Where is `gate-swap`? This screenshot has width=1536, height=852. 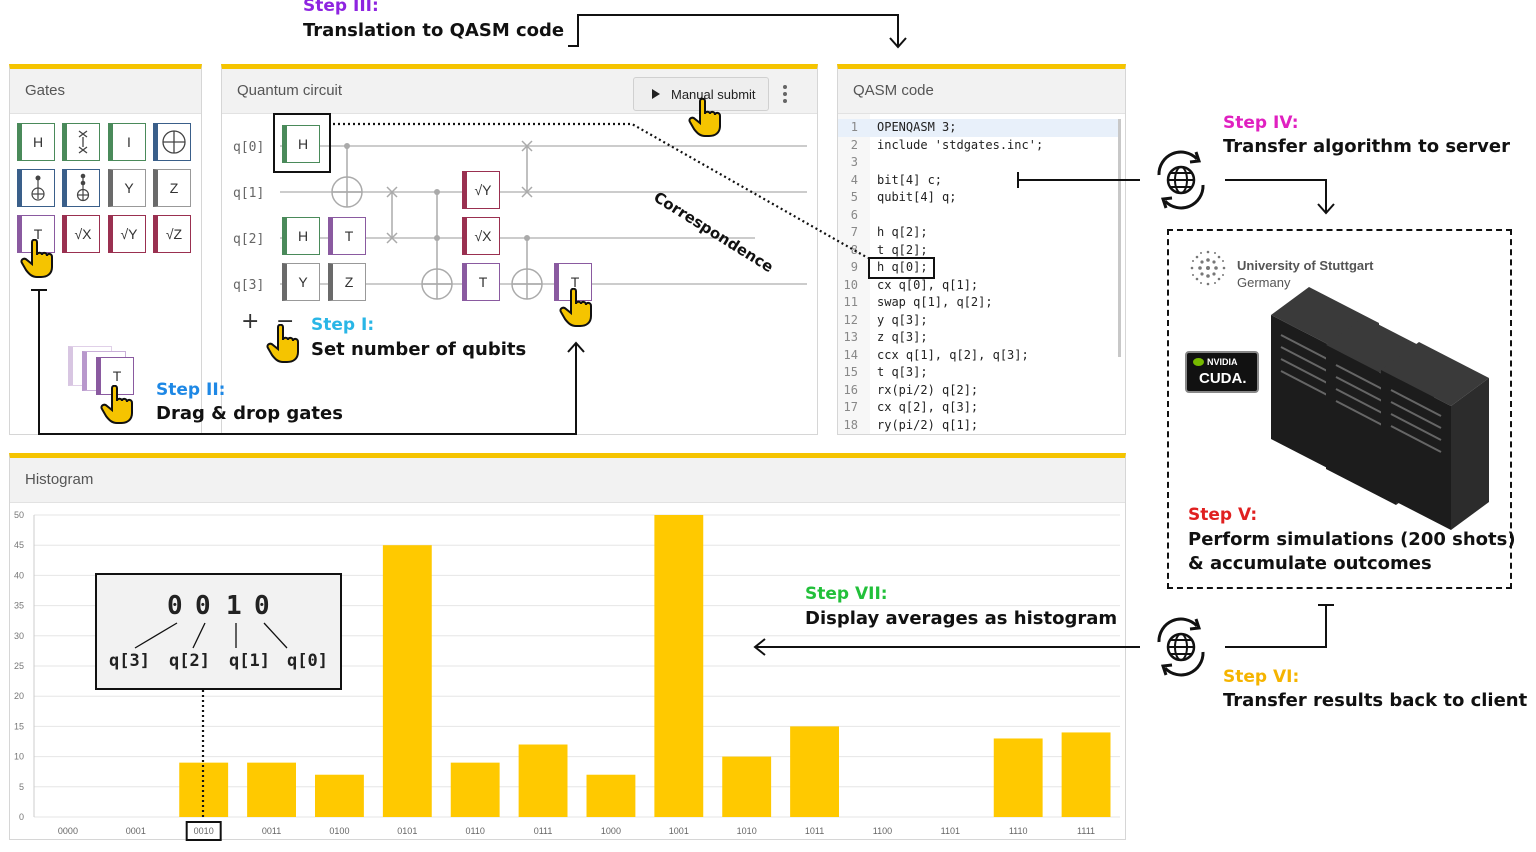 gate-swap is located at coordinates (81, 142).